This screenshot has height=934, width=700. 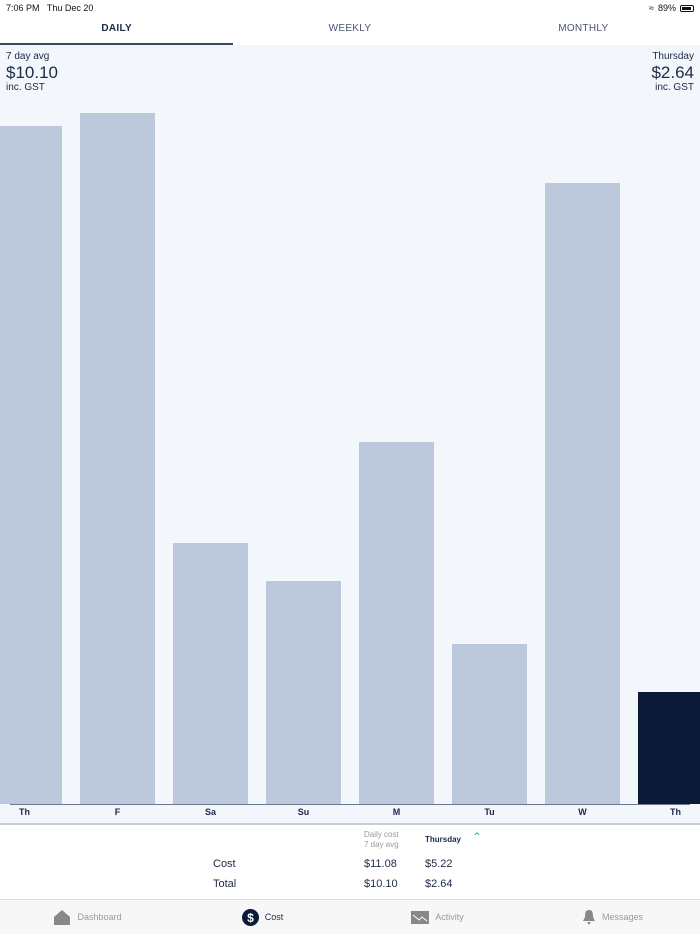 What do you see at coordinates (583, 28) in the screenshot?
I see `tab-monthly: MONTHLY` at bounding box center [583, 28].